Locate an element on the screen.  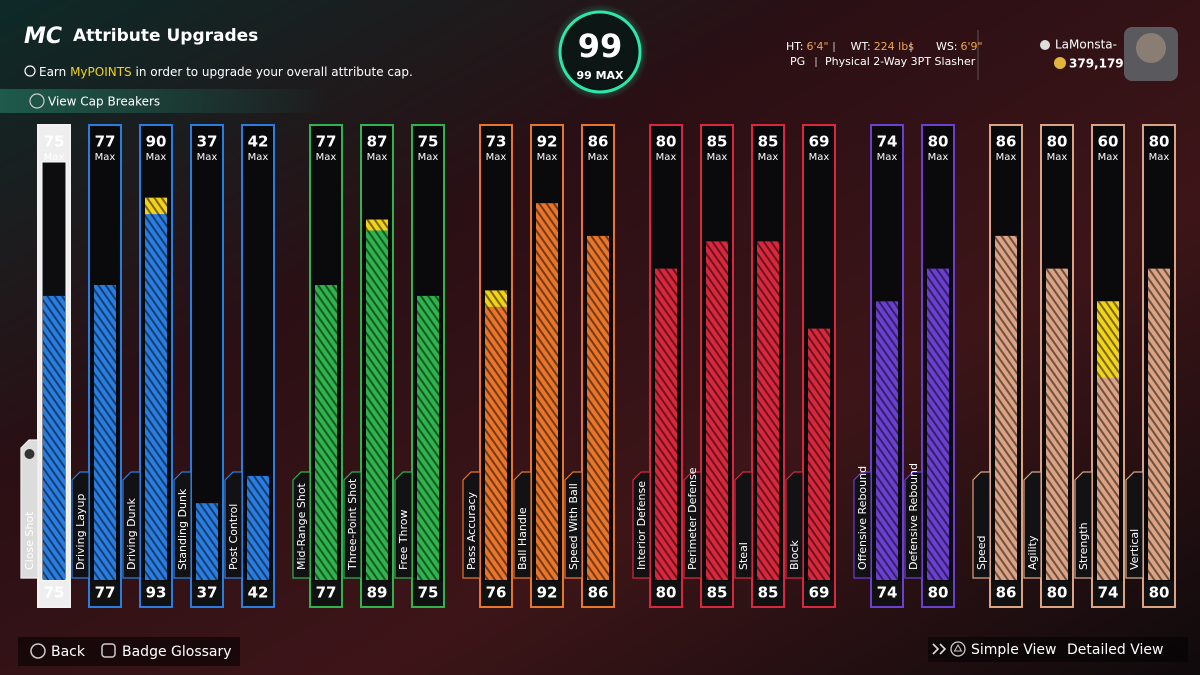
attribute-name: Mid-Range Shot is located at coordinates (301, 526).